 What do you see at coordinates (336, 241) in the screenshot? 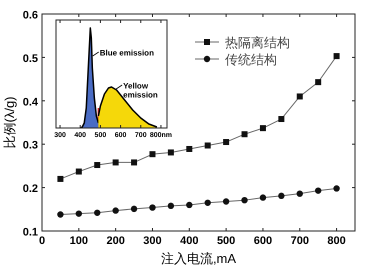
I see `x-tick-label: 800` at bounding box center [336, 241].